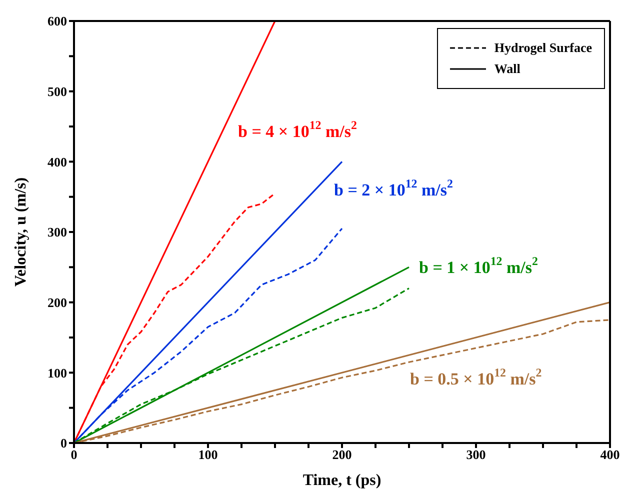  What do you see at coordinates (74, 454) in the screenshot?
I see `x-tick-label: 0` at bounding box center [74, 454].